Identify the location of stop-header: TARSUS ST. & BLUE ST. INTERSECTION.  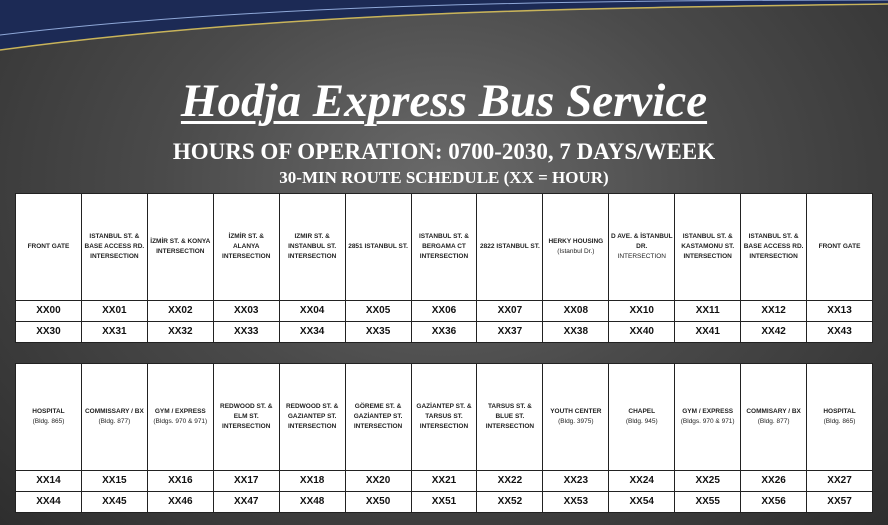
(510, 417).